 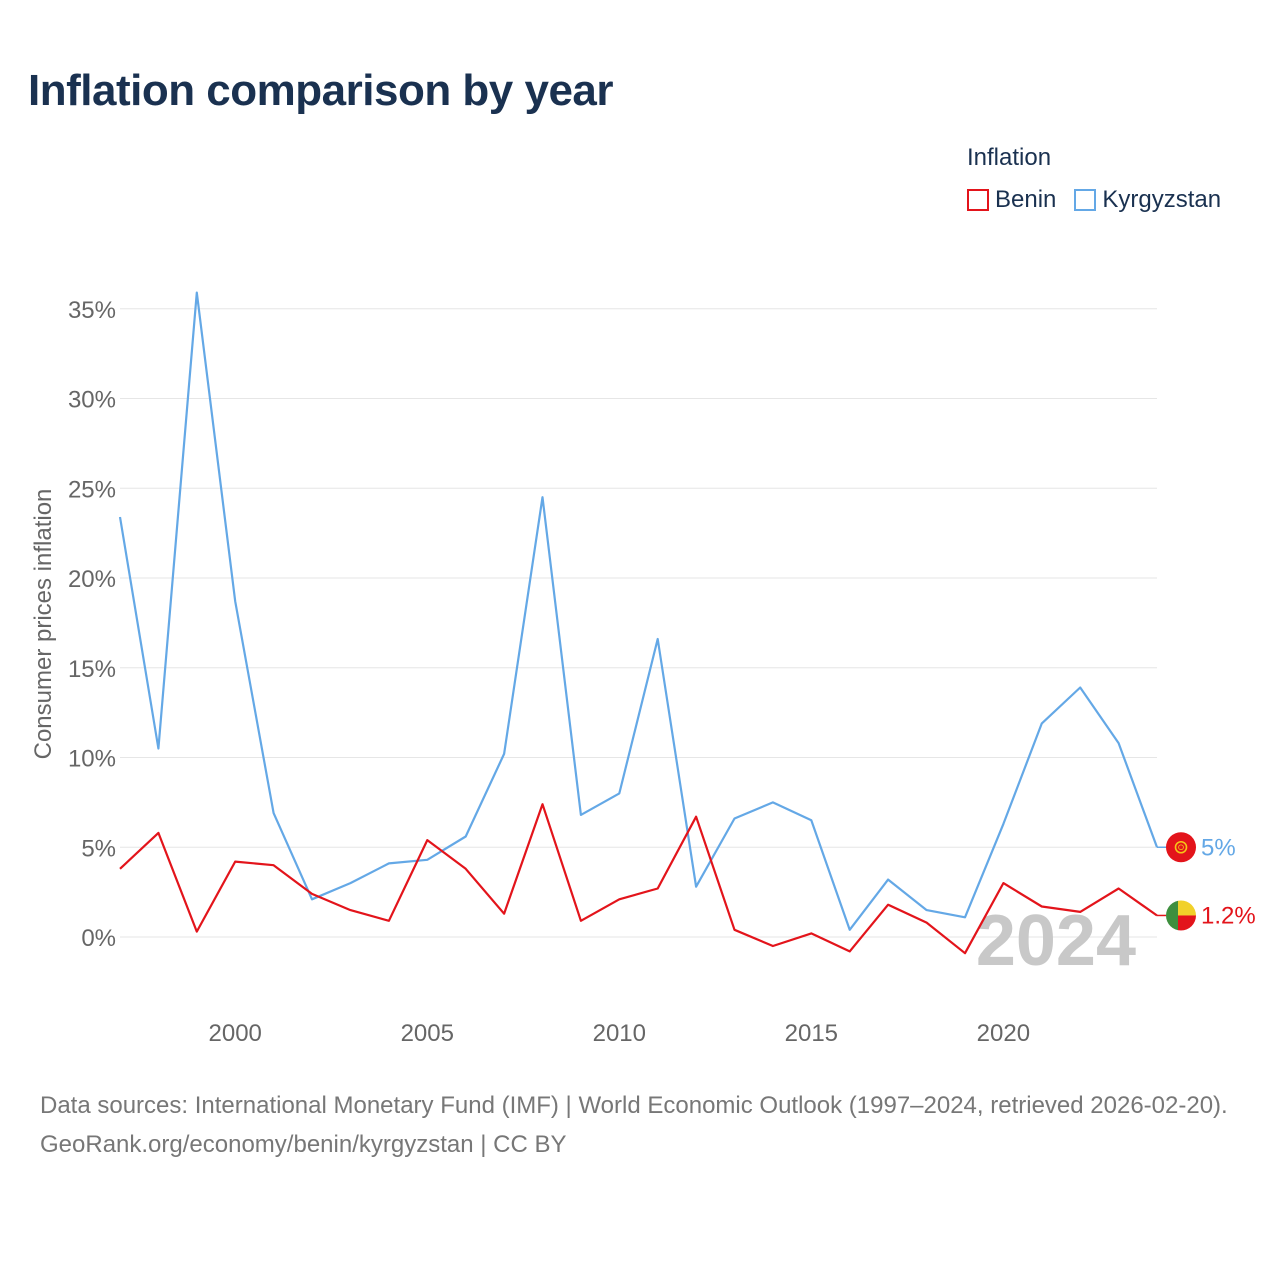 What do you see at coordinates (978, 200) in the screenshot?
I see `legend-swatch-benin` at bounding box center [978, 200].